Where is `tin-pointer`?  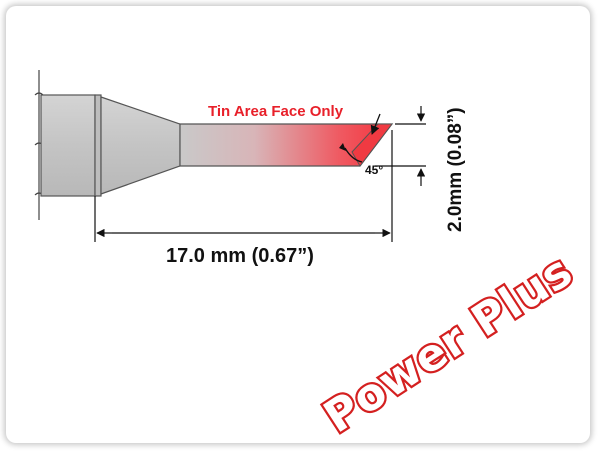
tin-pointer is located at coordinates (375, 124).